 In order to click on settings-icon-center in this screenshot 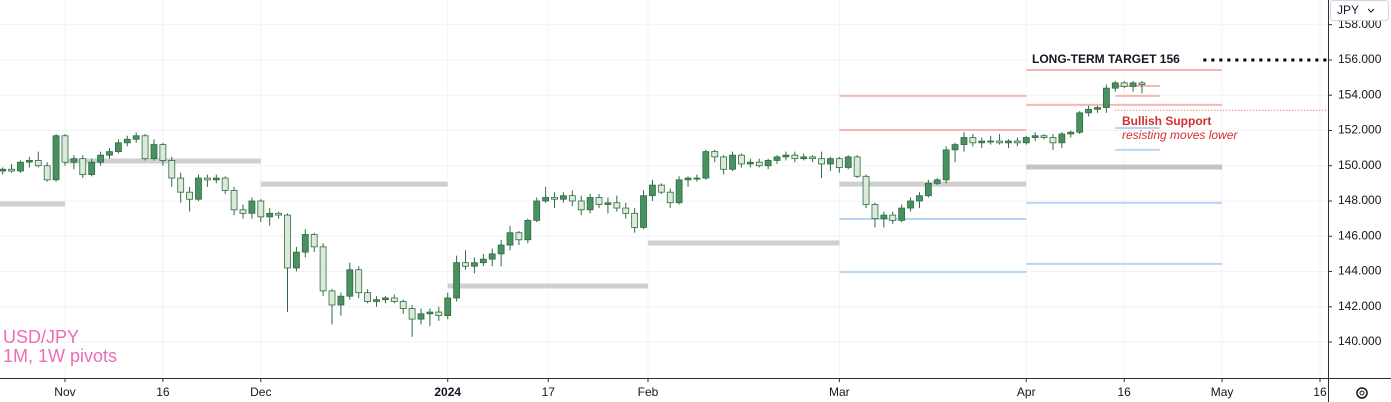, I will do `click(1362, 393)`.